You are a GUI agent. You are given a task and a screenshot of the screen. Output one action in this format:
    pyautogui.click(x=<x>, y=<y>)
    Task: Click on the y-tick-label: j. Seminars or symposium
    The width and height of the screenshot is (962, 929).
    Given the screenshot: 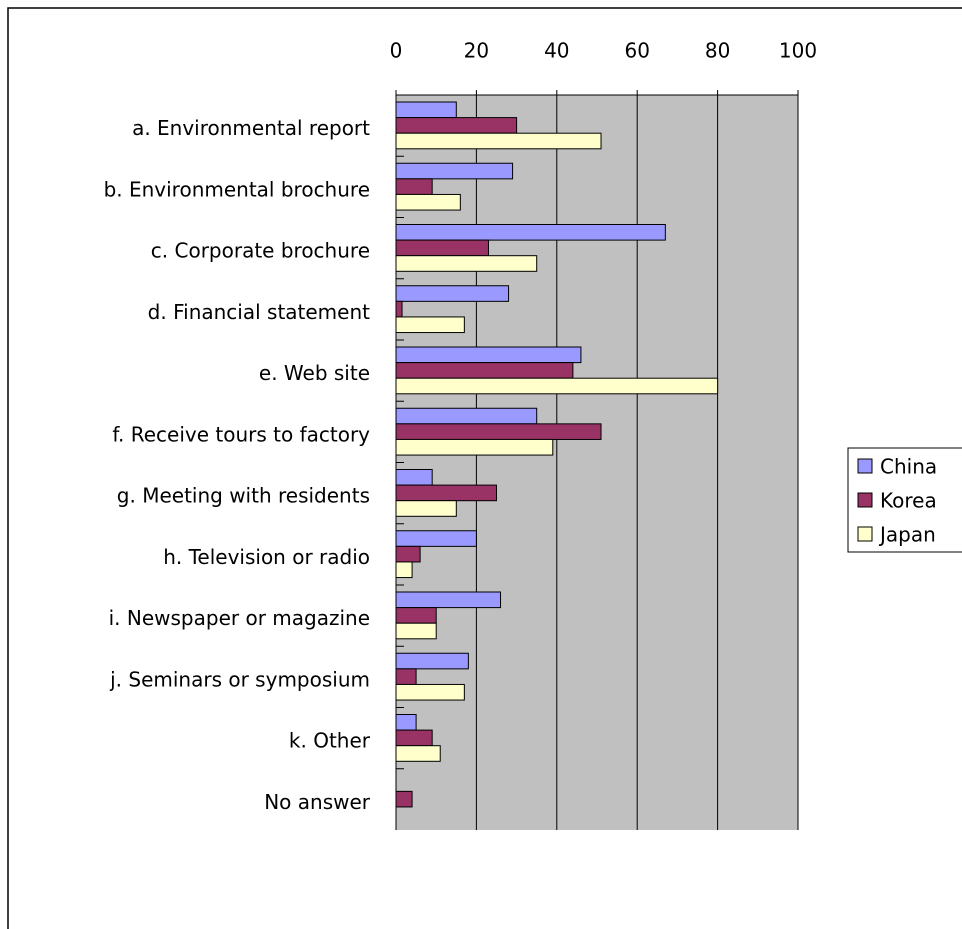 What is the action you would take?
    pyautogui.click(x=239, y=679)
    